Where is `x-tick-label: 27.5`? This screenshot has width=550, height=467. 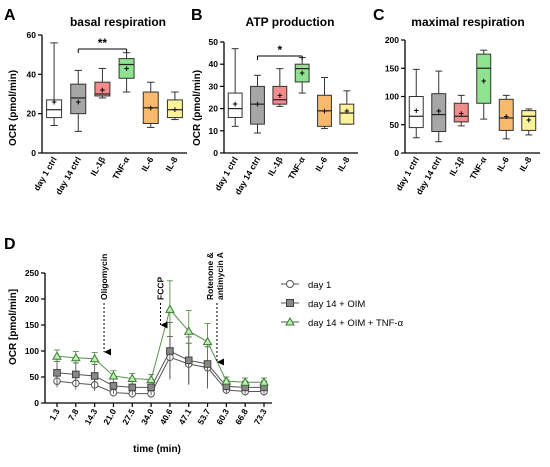 x-tick-label: 27.5 is located at coordinates (128, 417).